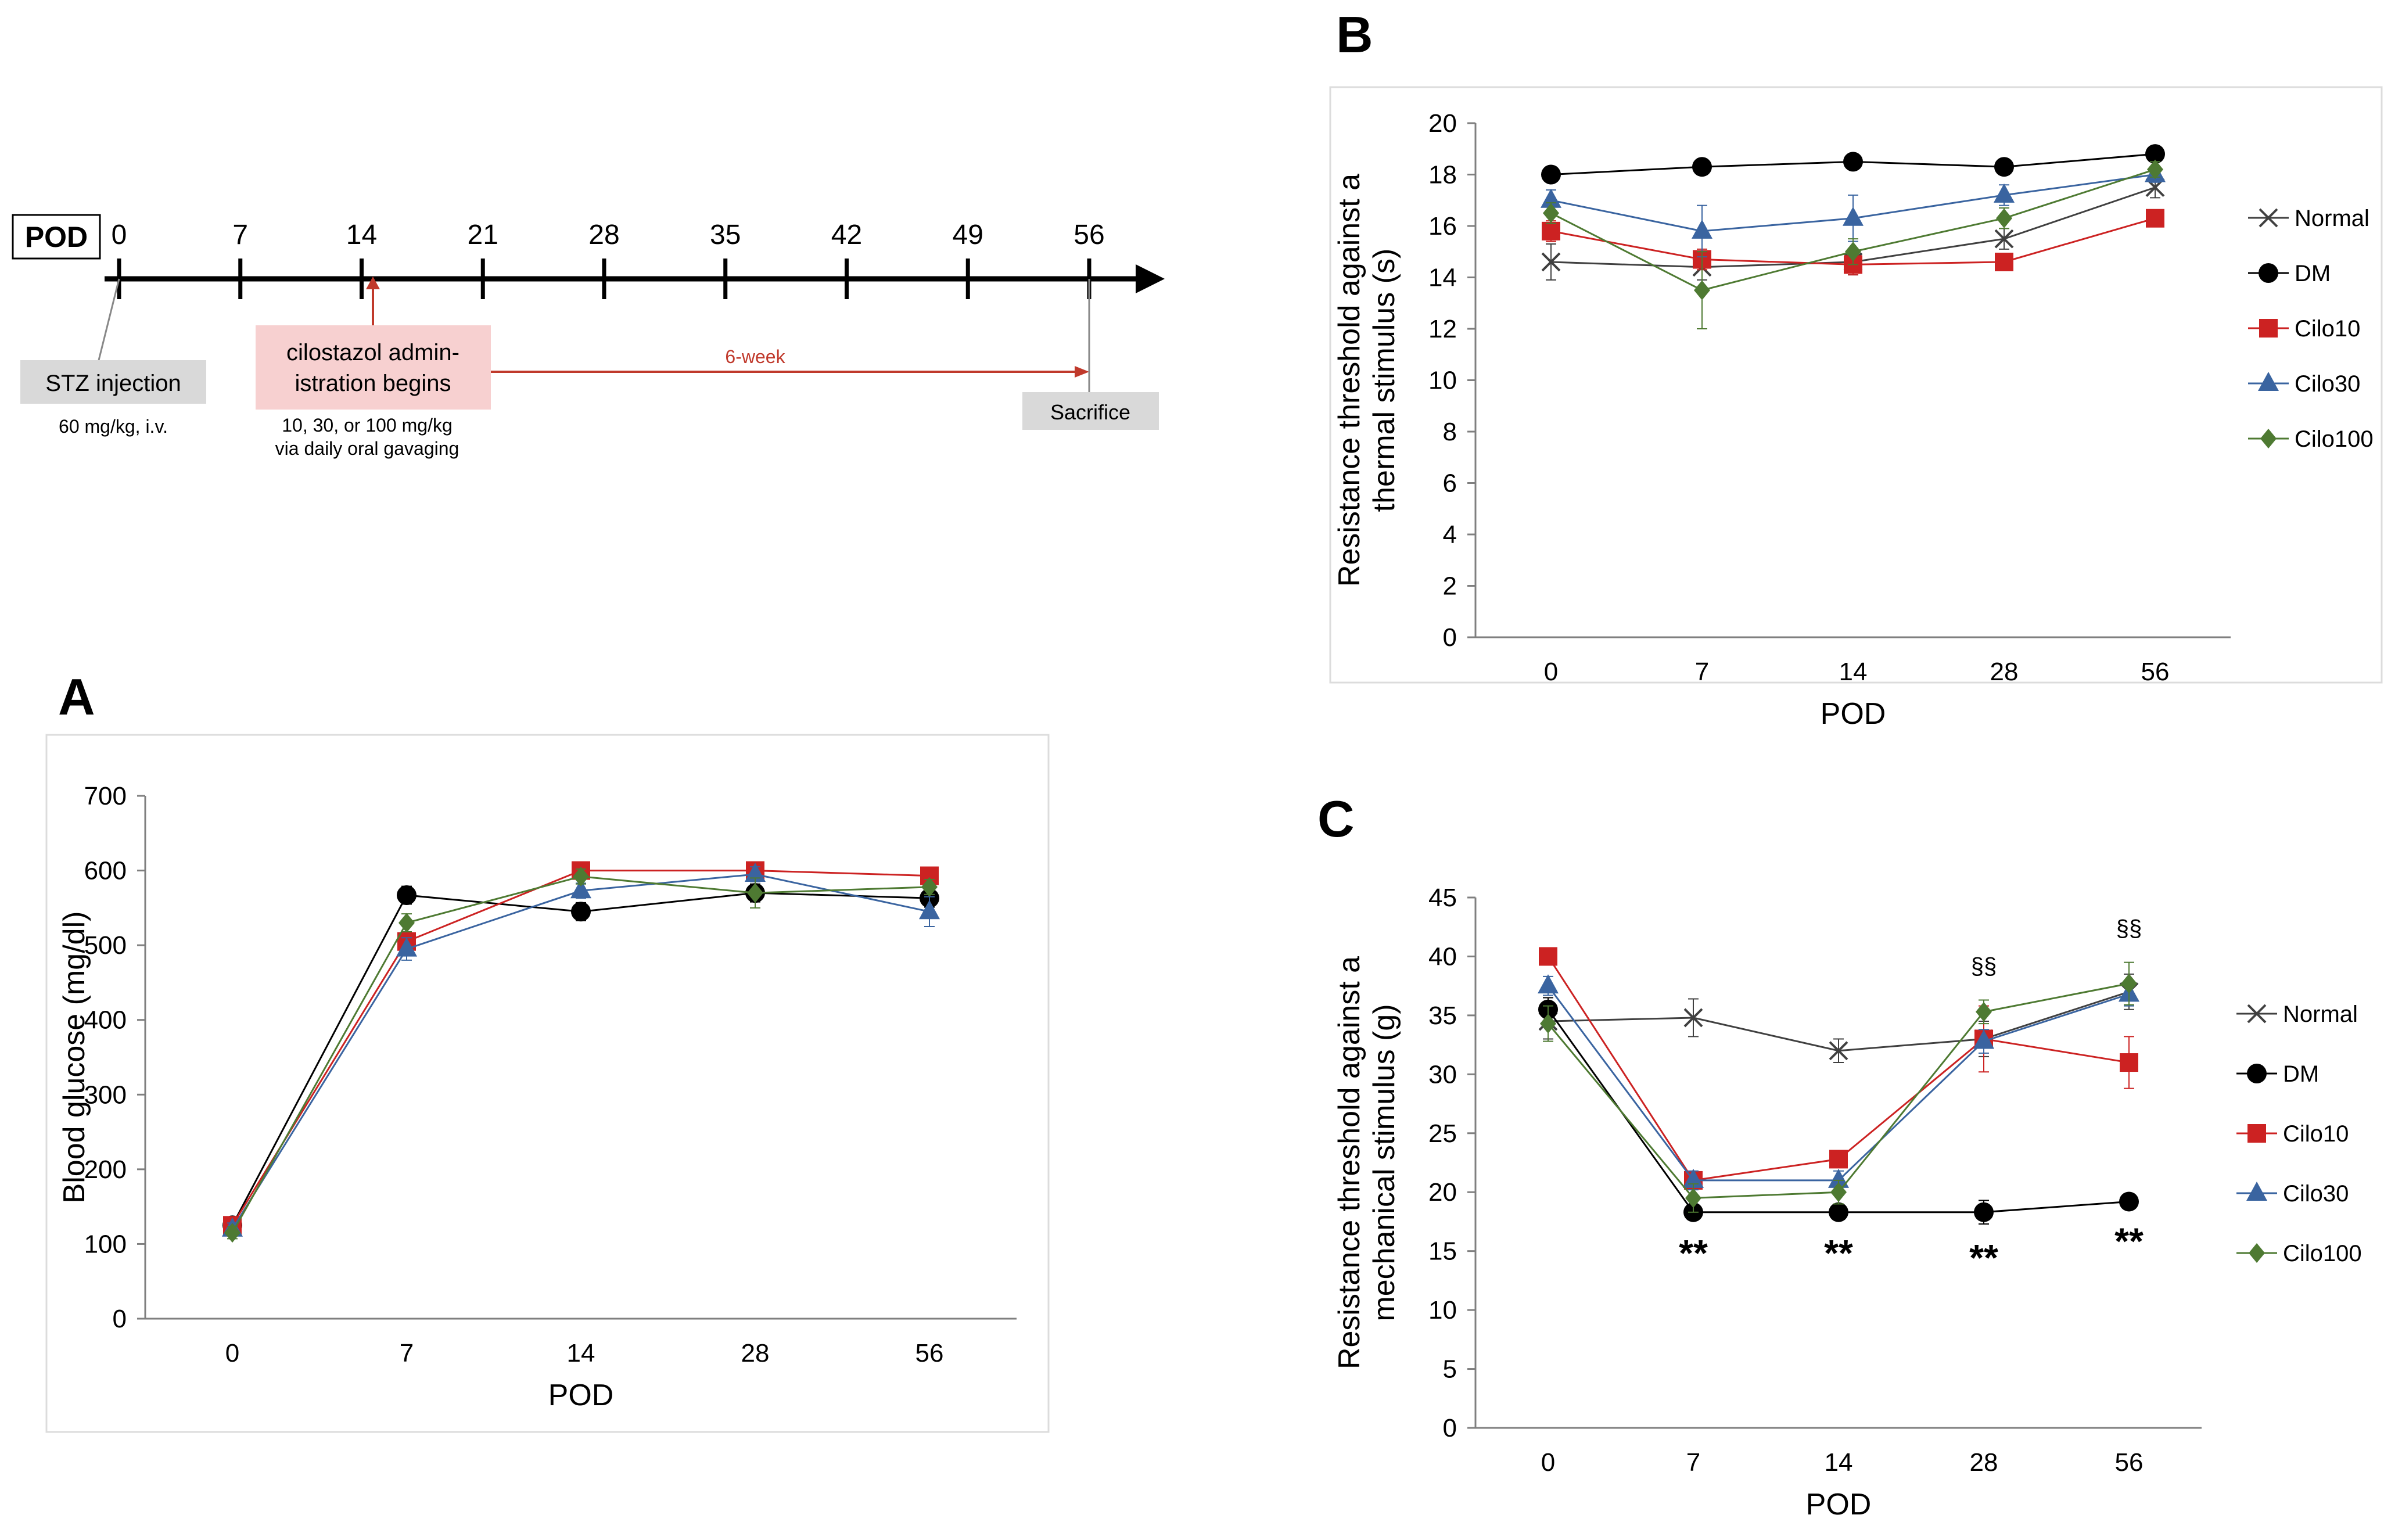 The height and width of the screenshot is (1540, 2384). I want to click on cilo-box, so click(373, 368).